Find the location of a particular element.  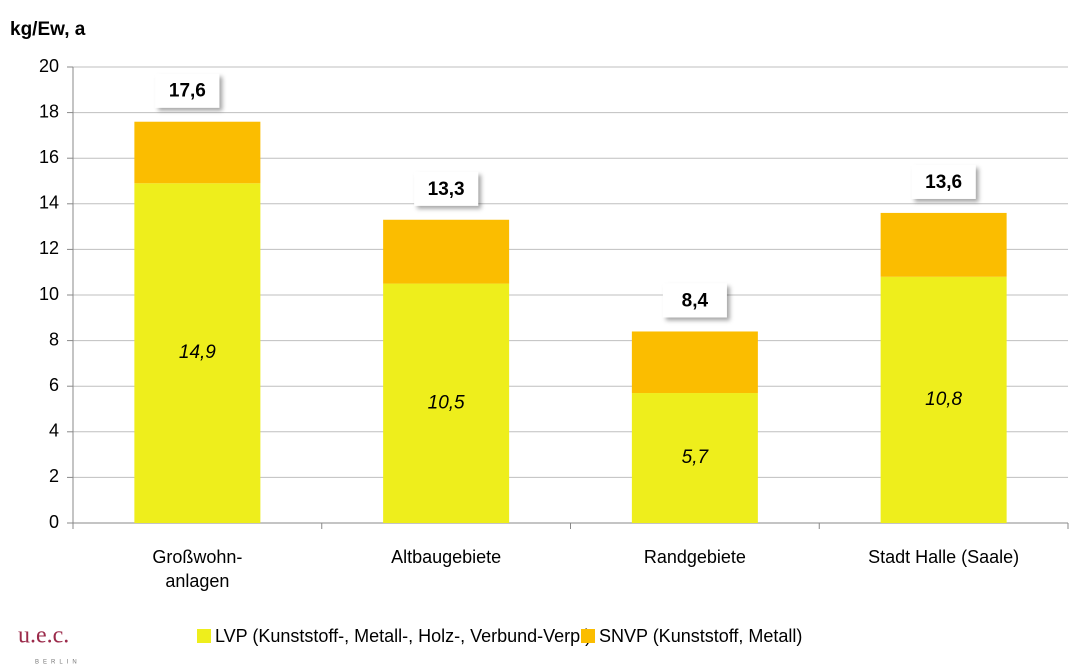

y-tick-label: 8 is located at coordinates (54, 339).